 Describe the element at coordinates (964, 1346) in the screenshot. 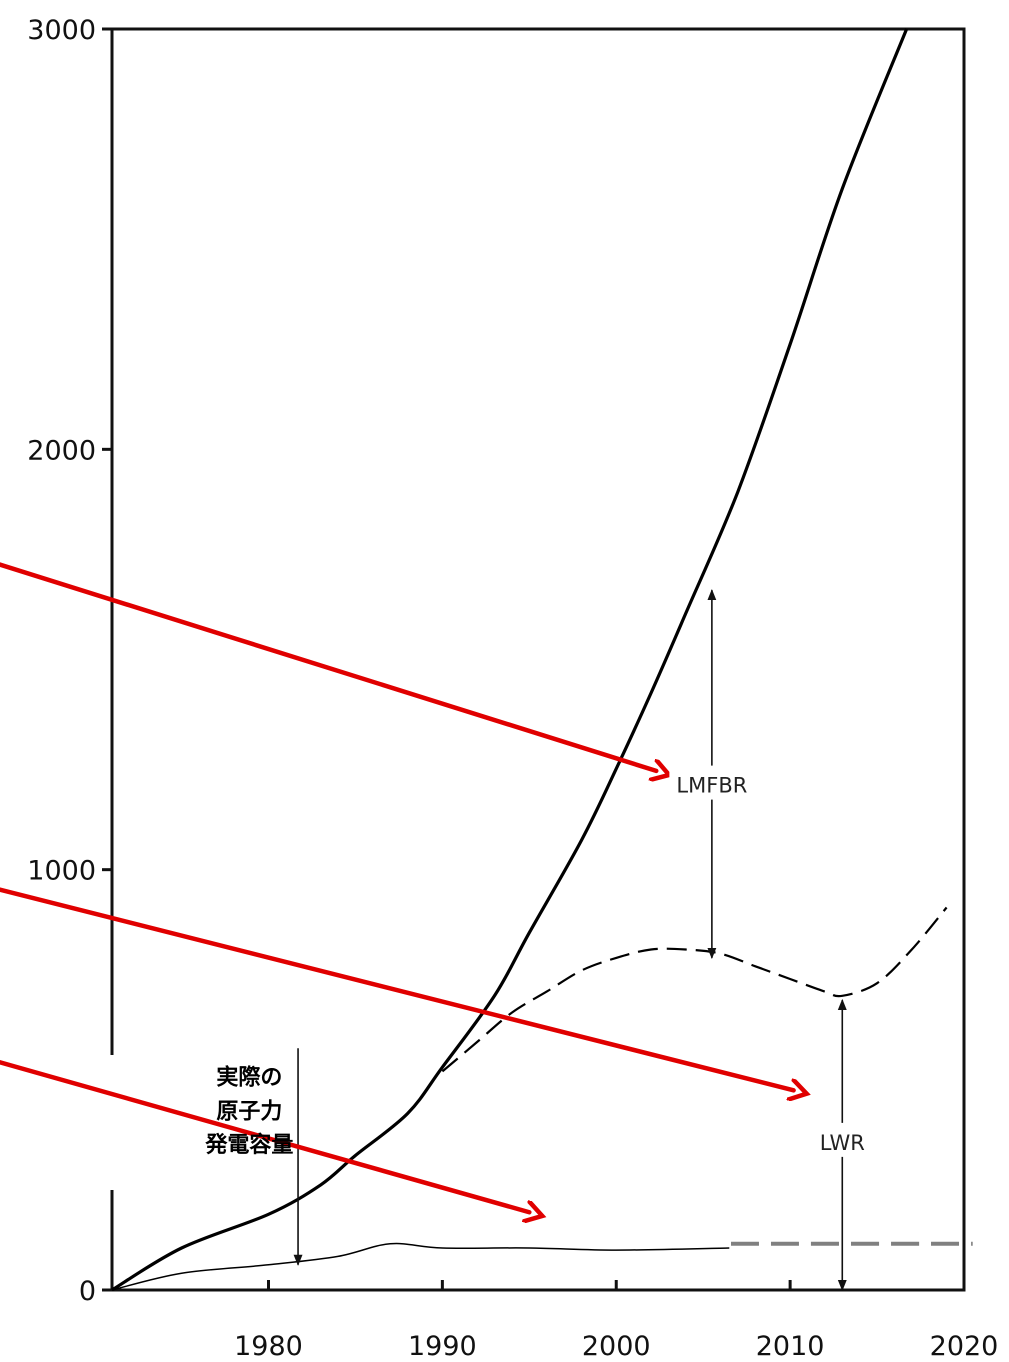

I see `x-tick-label: 2020` at that location.